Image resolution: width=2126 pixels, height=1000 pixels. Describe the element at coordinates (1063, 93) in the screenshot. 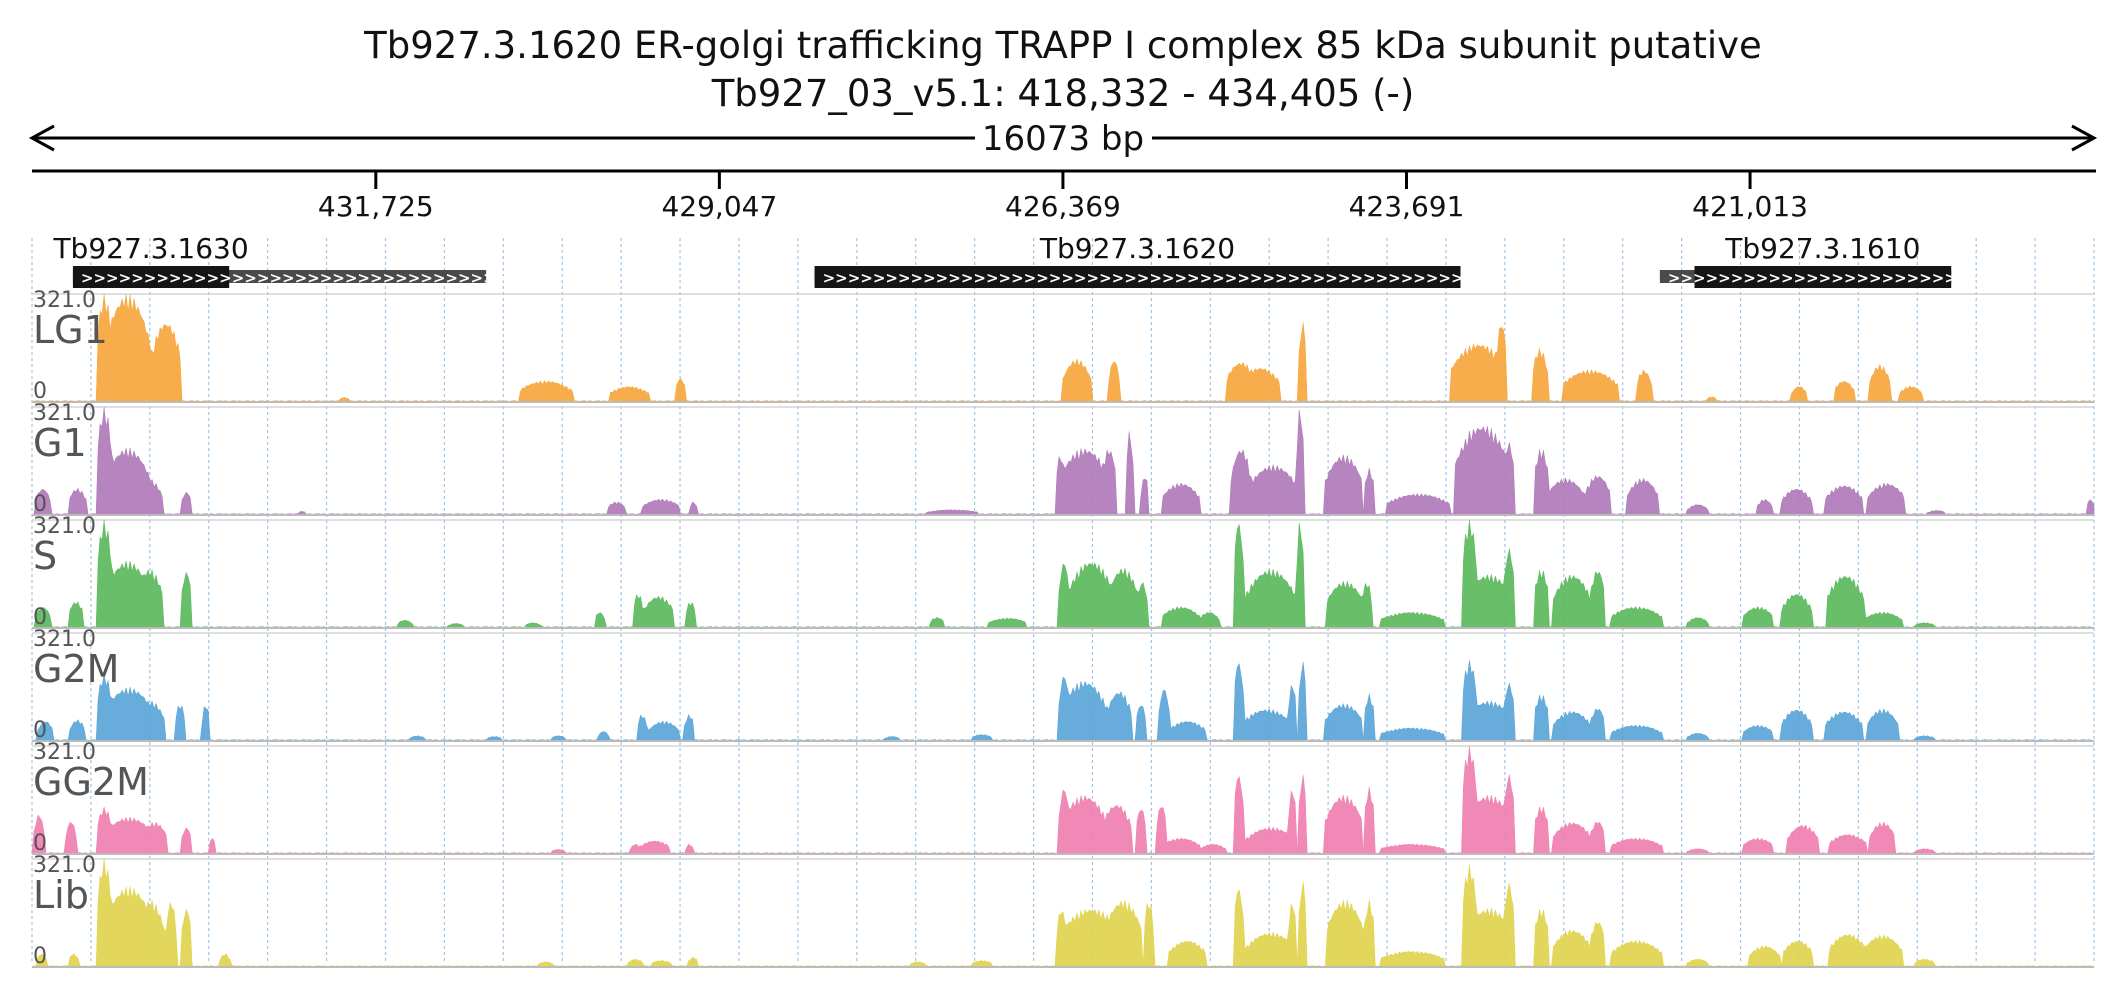

I see `chart-subtitle: Tb927_03_v5.1: 418,332 - 434,405 (-)` at that location.